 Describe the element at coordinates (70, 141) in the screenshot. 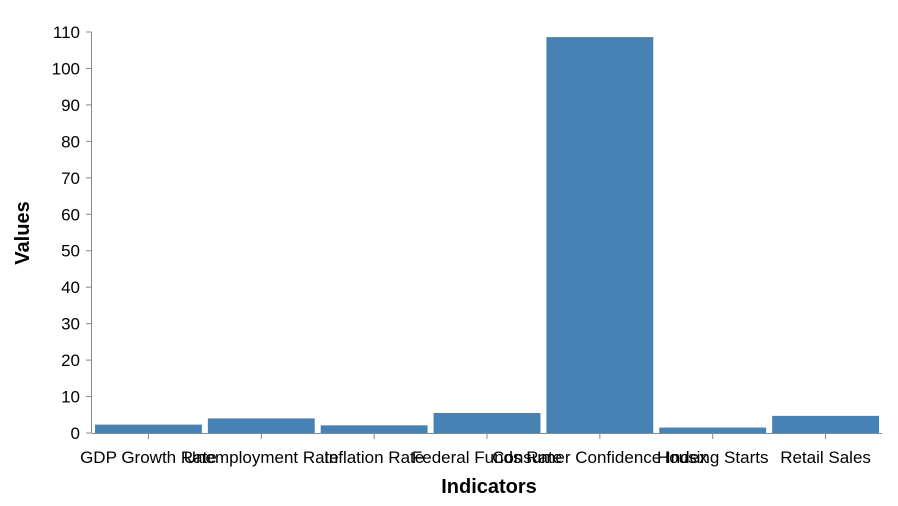

I see `y-tick-label: 80` at that location.